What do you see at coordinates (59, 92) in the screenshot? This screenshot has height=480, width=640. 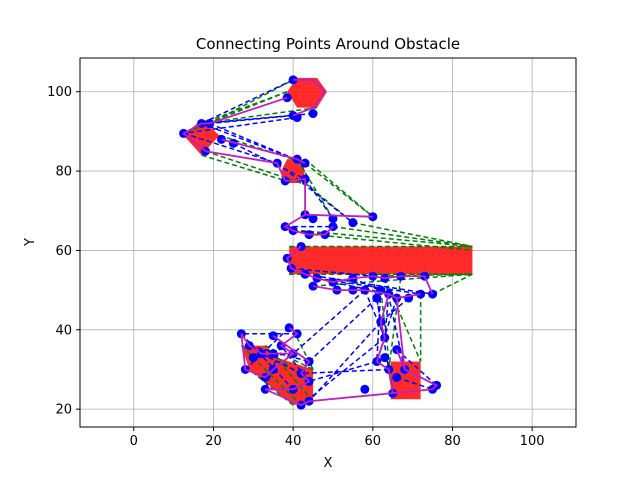 I see `y-tick-label: 100` at bounding box center [59, 92].